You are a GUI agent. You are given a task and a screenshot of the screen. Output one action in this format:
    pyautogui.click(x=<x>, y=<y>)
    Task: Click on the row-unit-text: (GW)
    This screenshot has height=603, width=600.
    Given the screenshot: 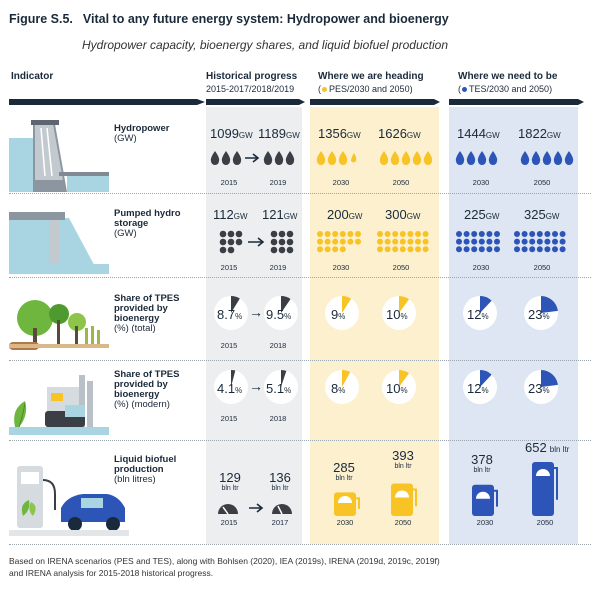 What is the action you would take?
    pyautogui.click(x=125, y=138)
    